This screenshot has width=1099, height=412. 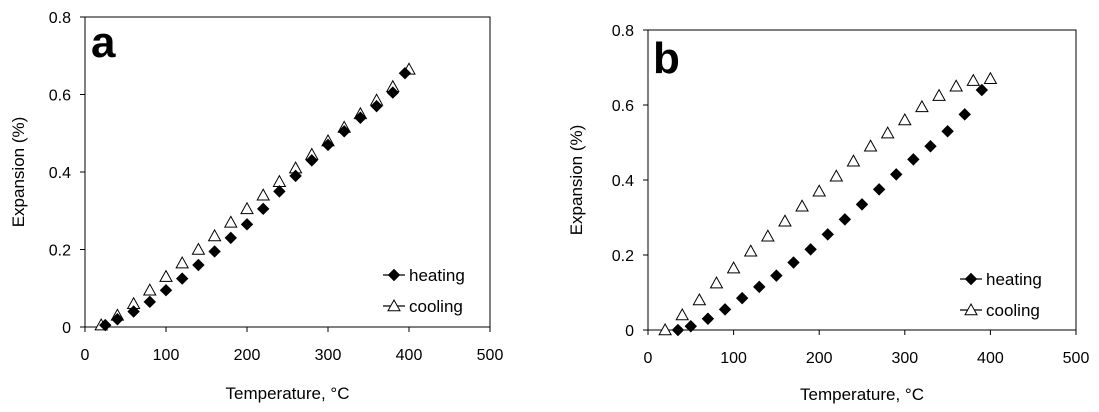 I want to click on panel-a-panel-letter: a, so click(x=103, y=42).